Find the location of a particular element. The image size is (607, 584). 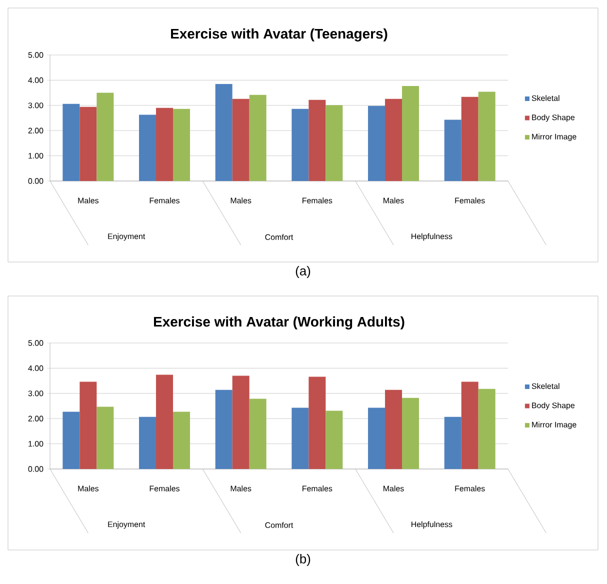

text: (a) is located at coordinates (303, 272).